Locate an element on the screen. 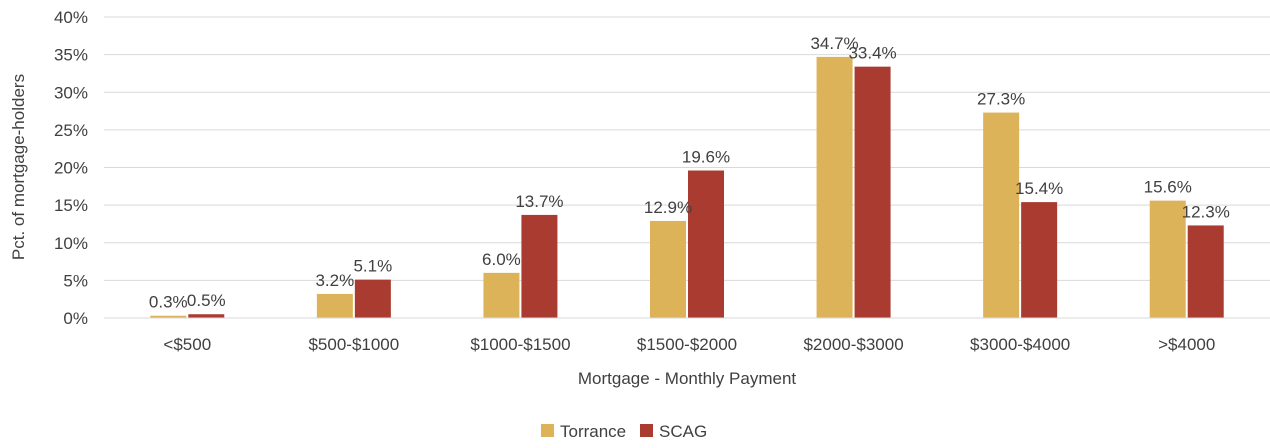  data-label: 34.7% is located at coordinates (834, 43).